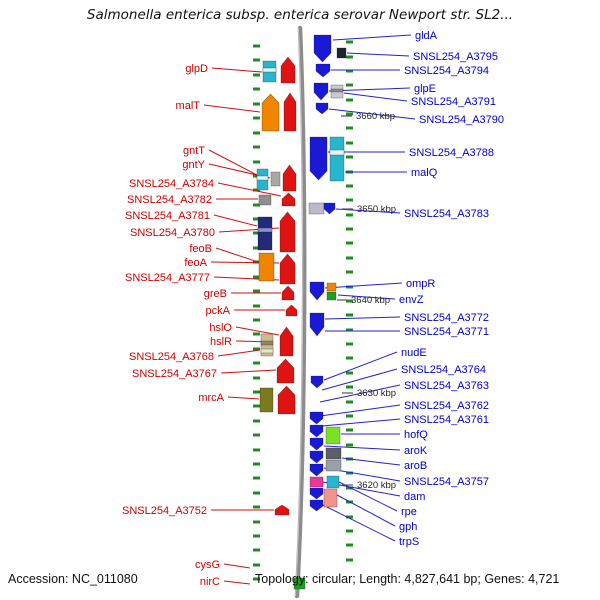  I want to click on gene-label-right: ompR, so click(420, 284).